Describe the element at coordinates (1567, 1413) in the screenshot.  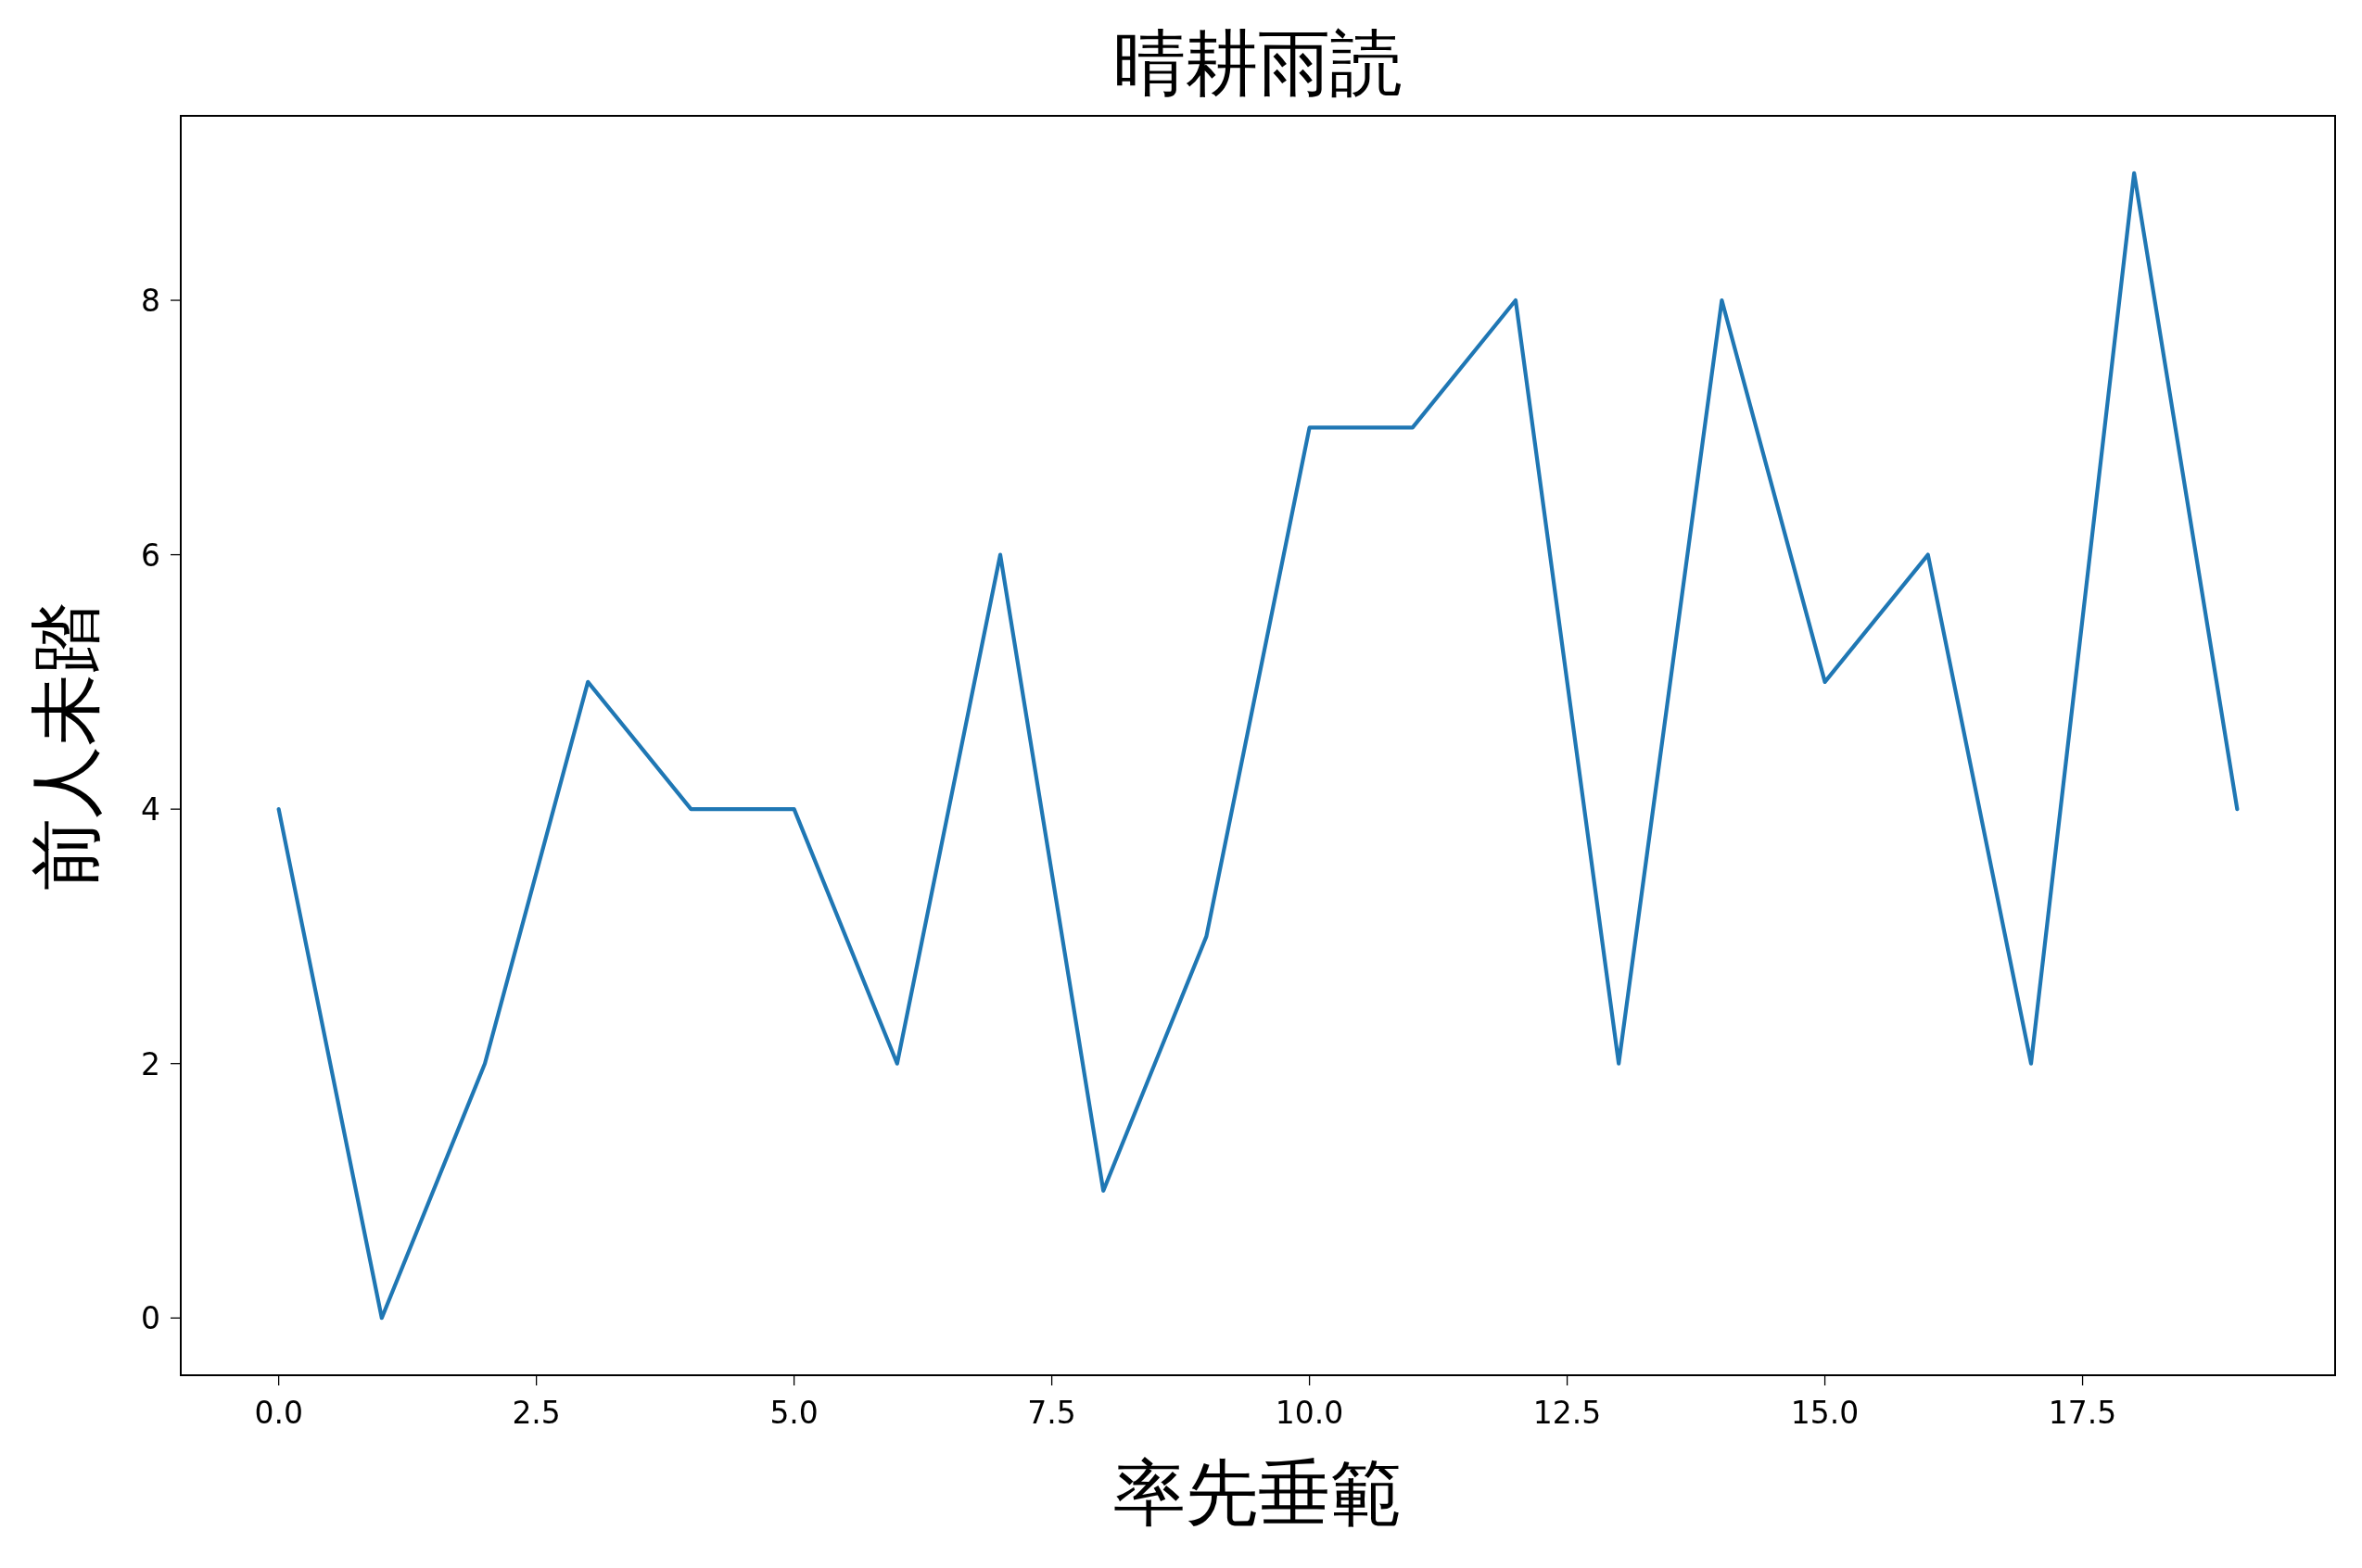
I see `x-tick-label: 12.5` at that location.